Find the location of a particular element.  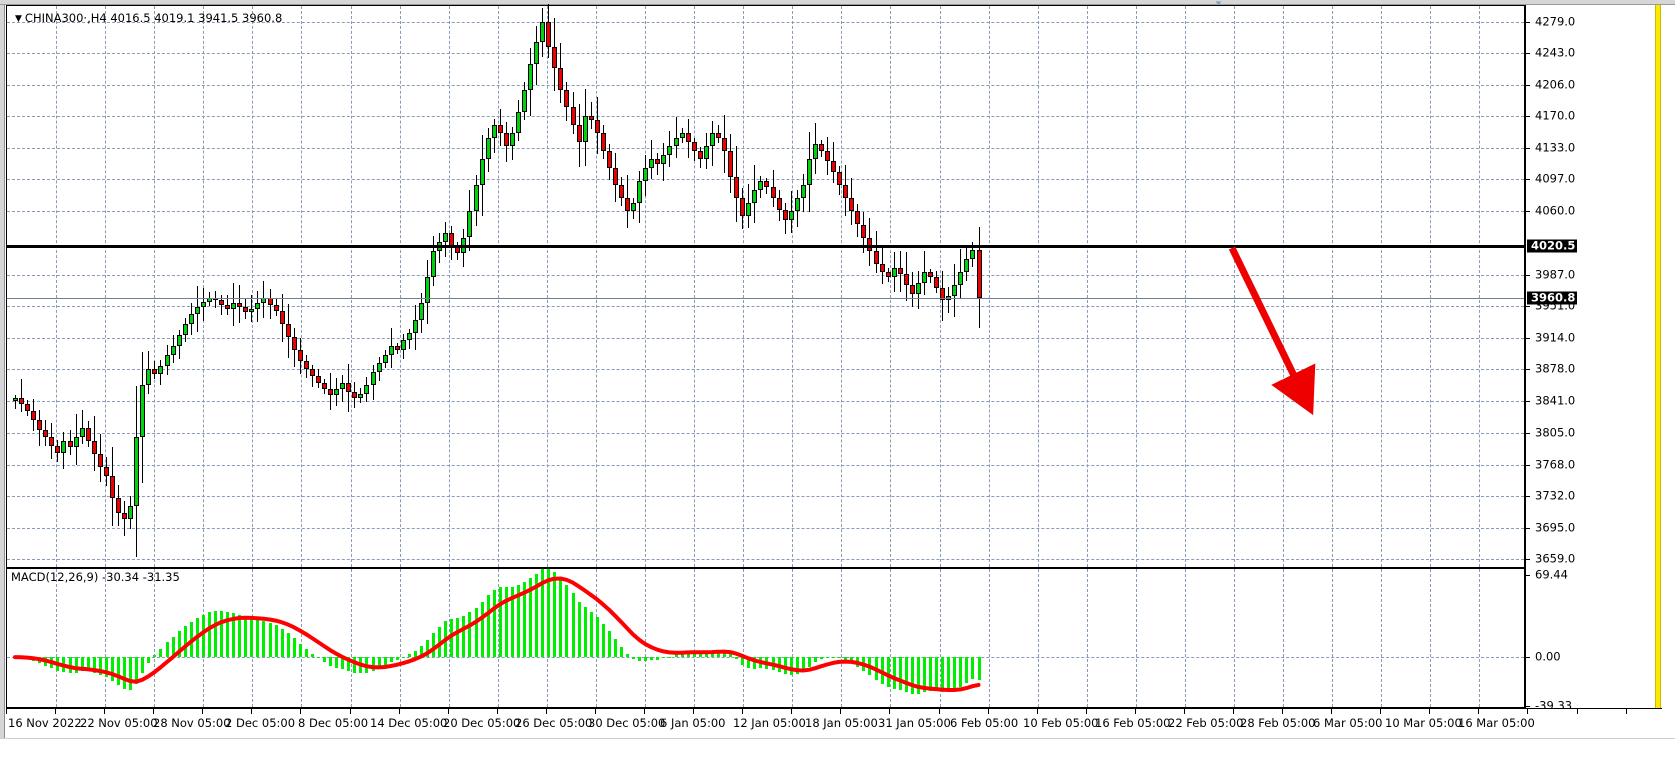

resistance-level-line is located at coordinates (765, 246).